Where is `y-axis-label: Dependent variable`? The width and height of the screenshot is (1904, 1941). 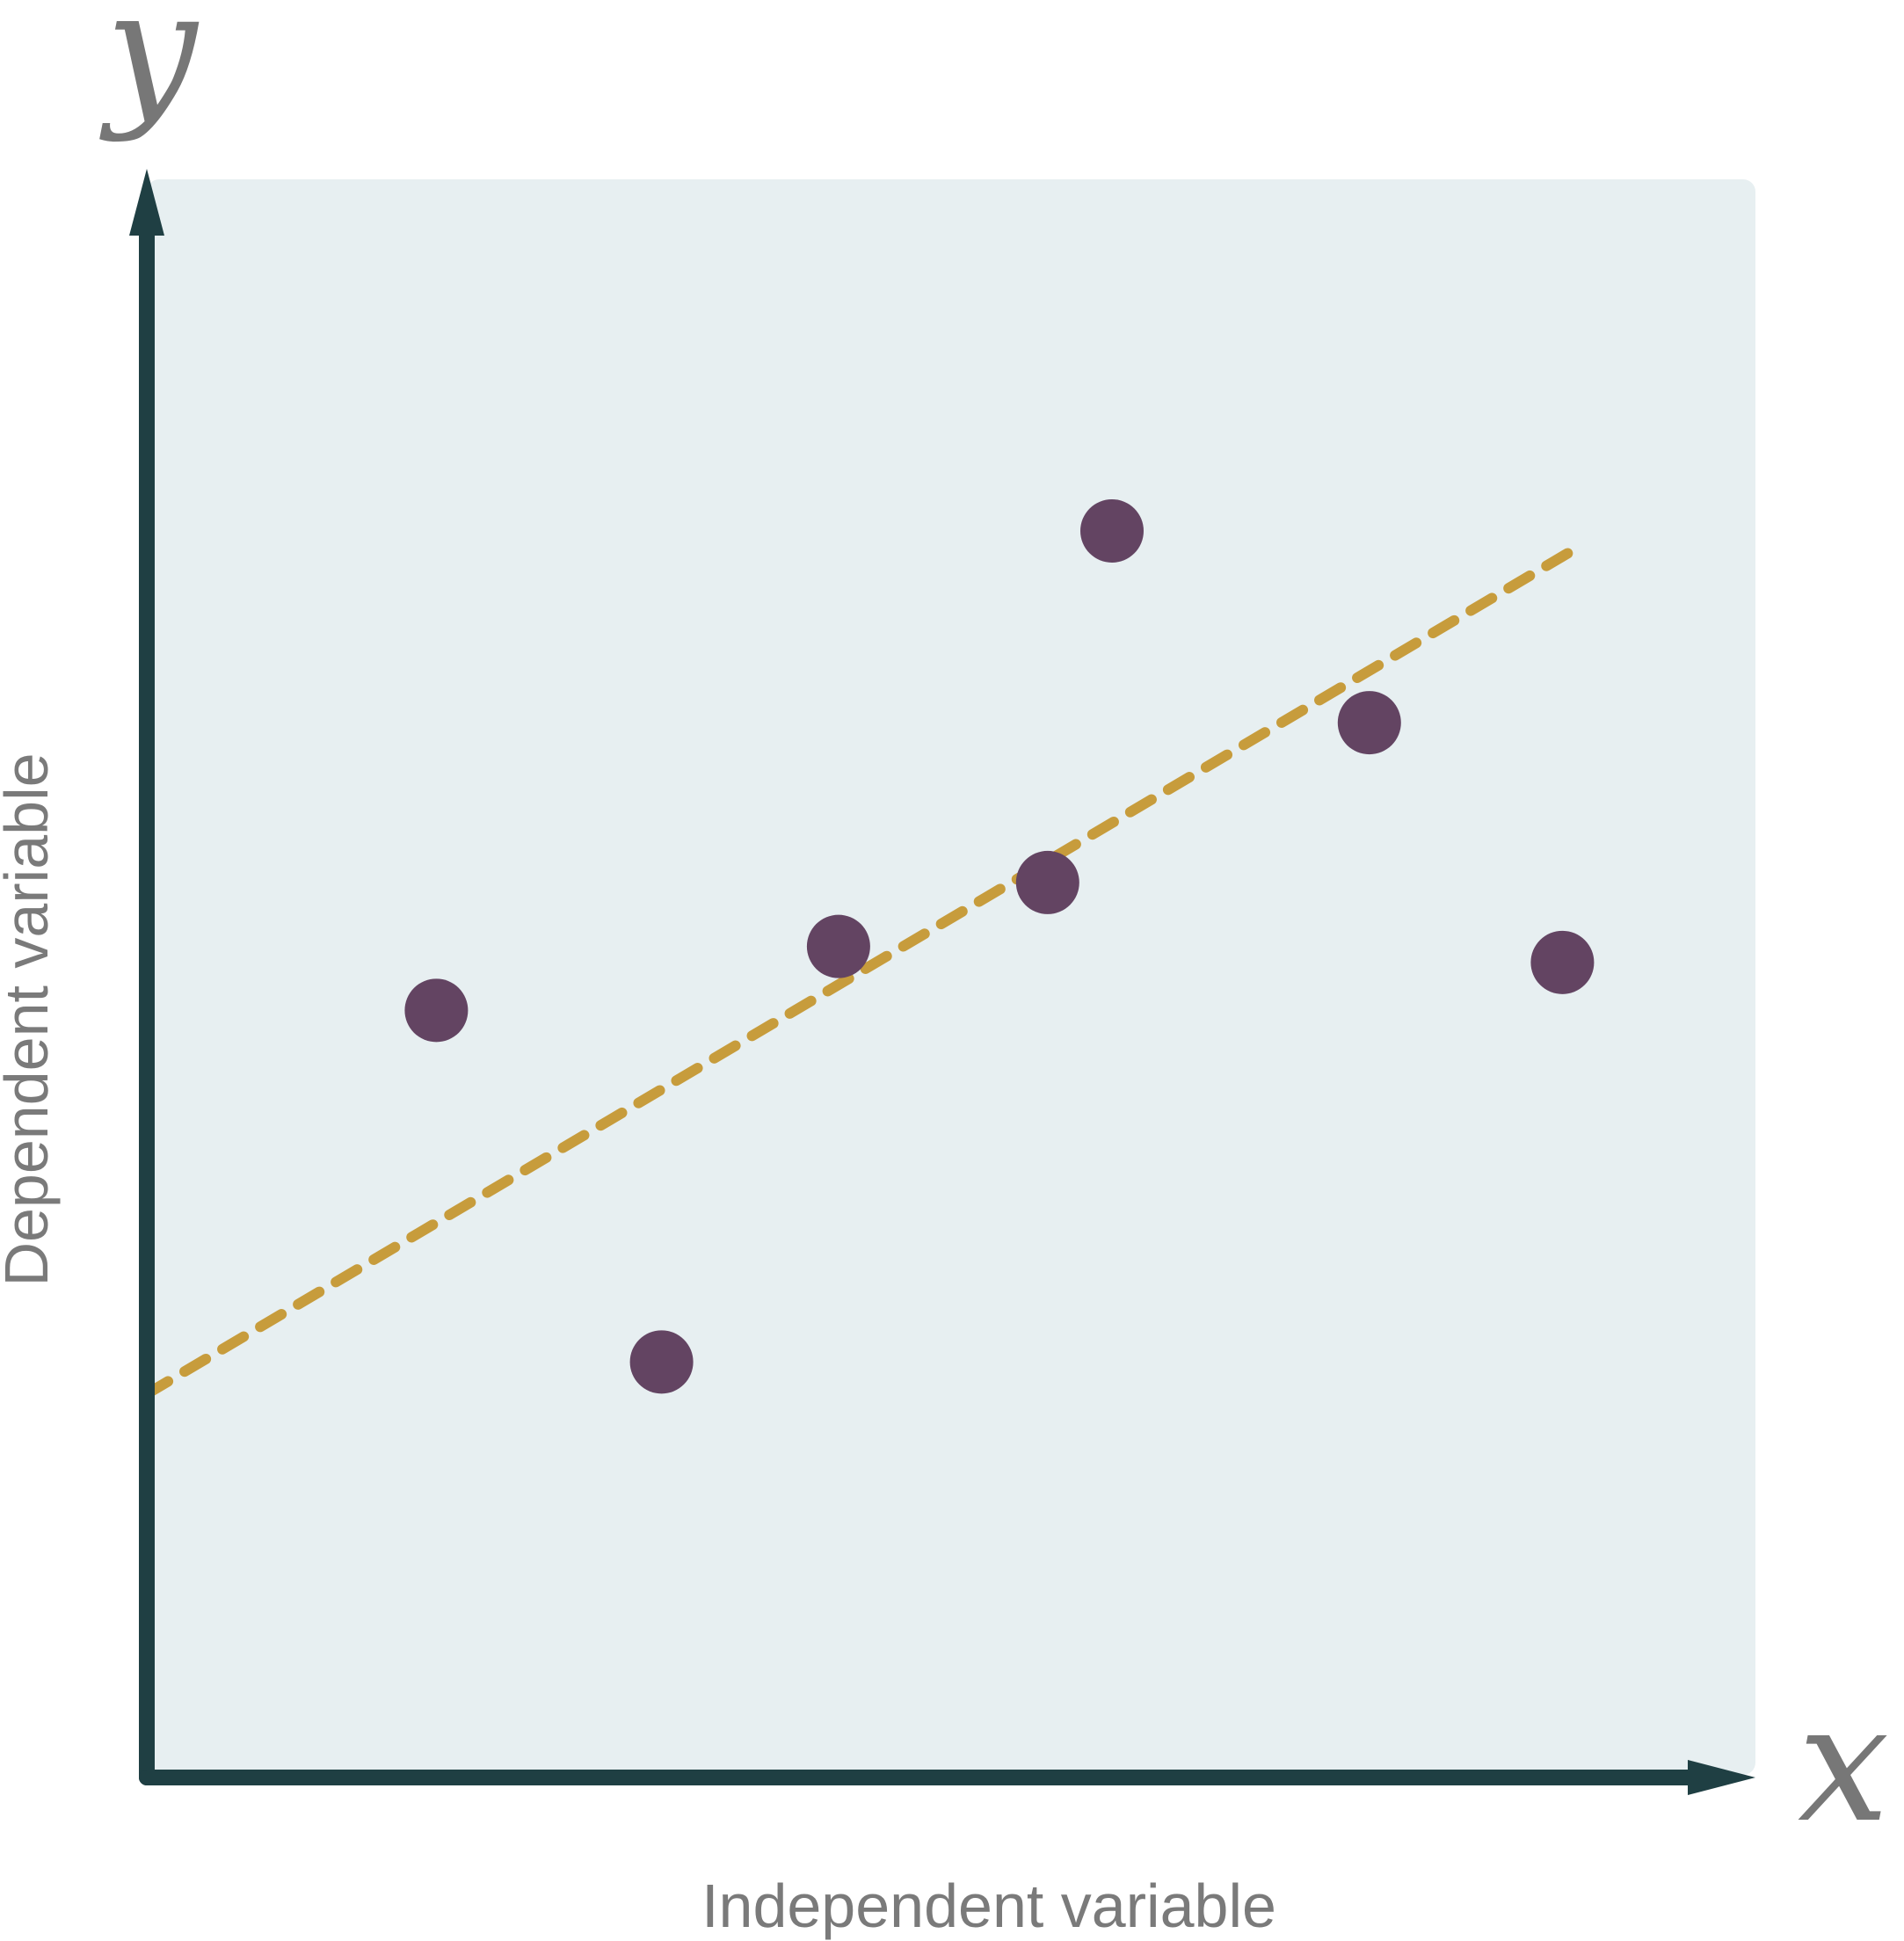 y-axis-label: Dependent variable is located at coordinates (30, 1019).